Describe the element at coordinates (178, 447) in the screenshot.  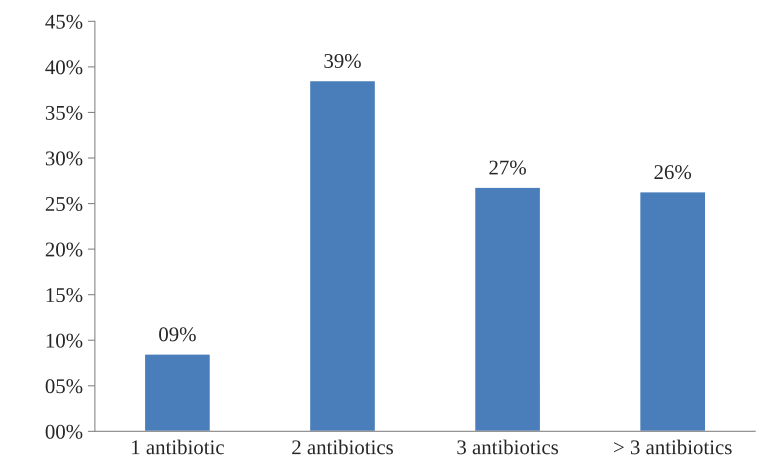
I see `x-tick-label: 1 antibiotic` at that location.